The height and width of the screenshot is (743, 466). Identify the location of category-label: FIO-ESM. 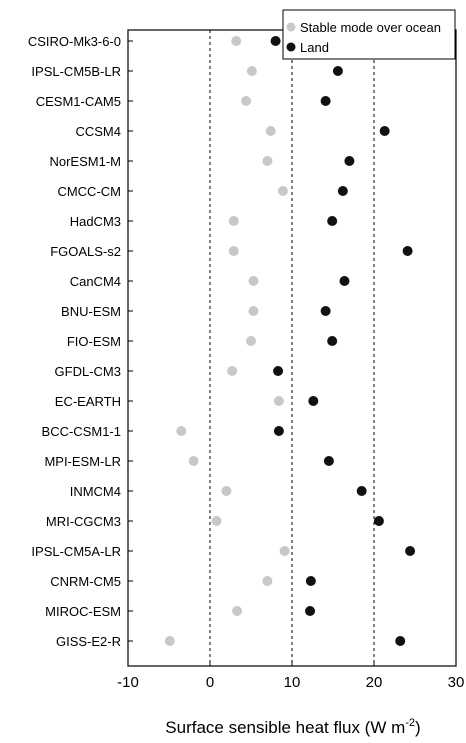
(94, 341).